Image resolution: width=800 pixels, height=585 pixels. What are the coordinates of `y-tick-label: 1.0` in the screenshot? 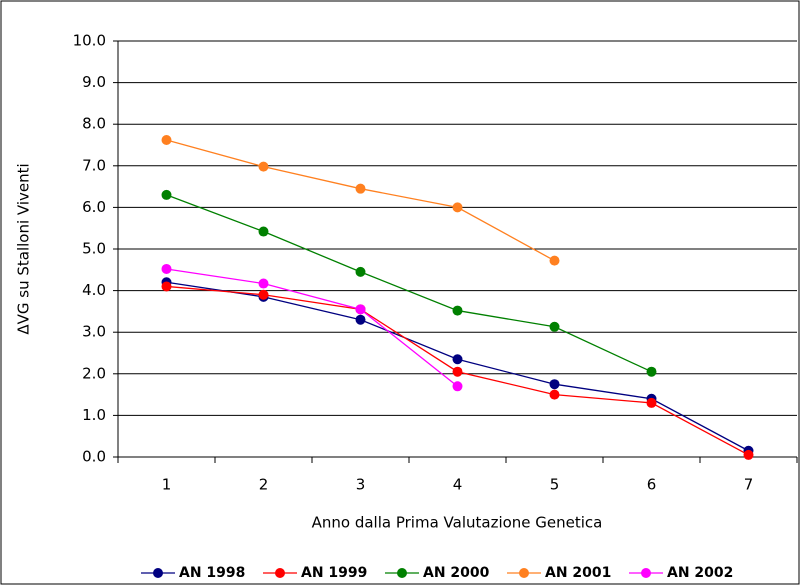 It's located at (94, 415).